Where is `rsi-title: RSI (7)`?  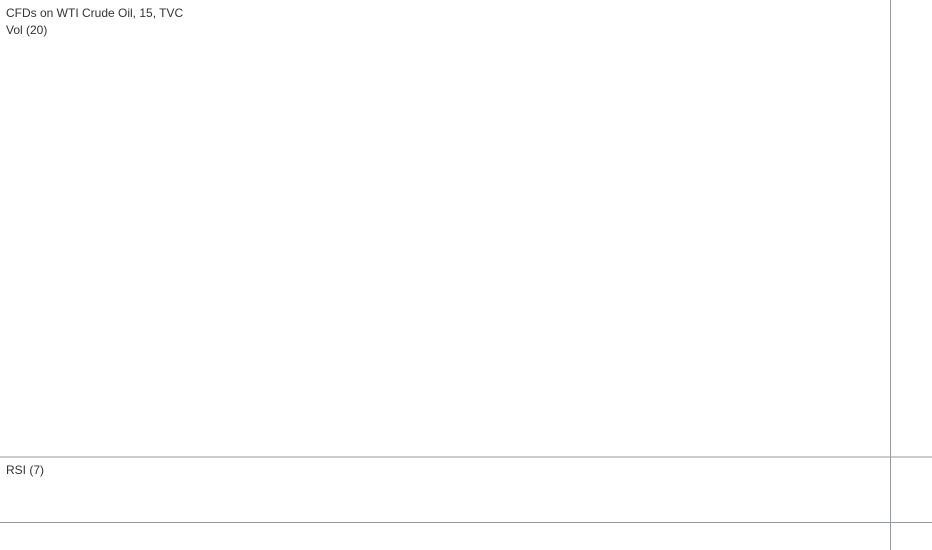 rsi-title: RSI (7) is located at coordinates (25, 470).